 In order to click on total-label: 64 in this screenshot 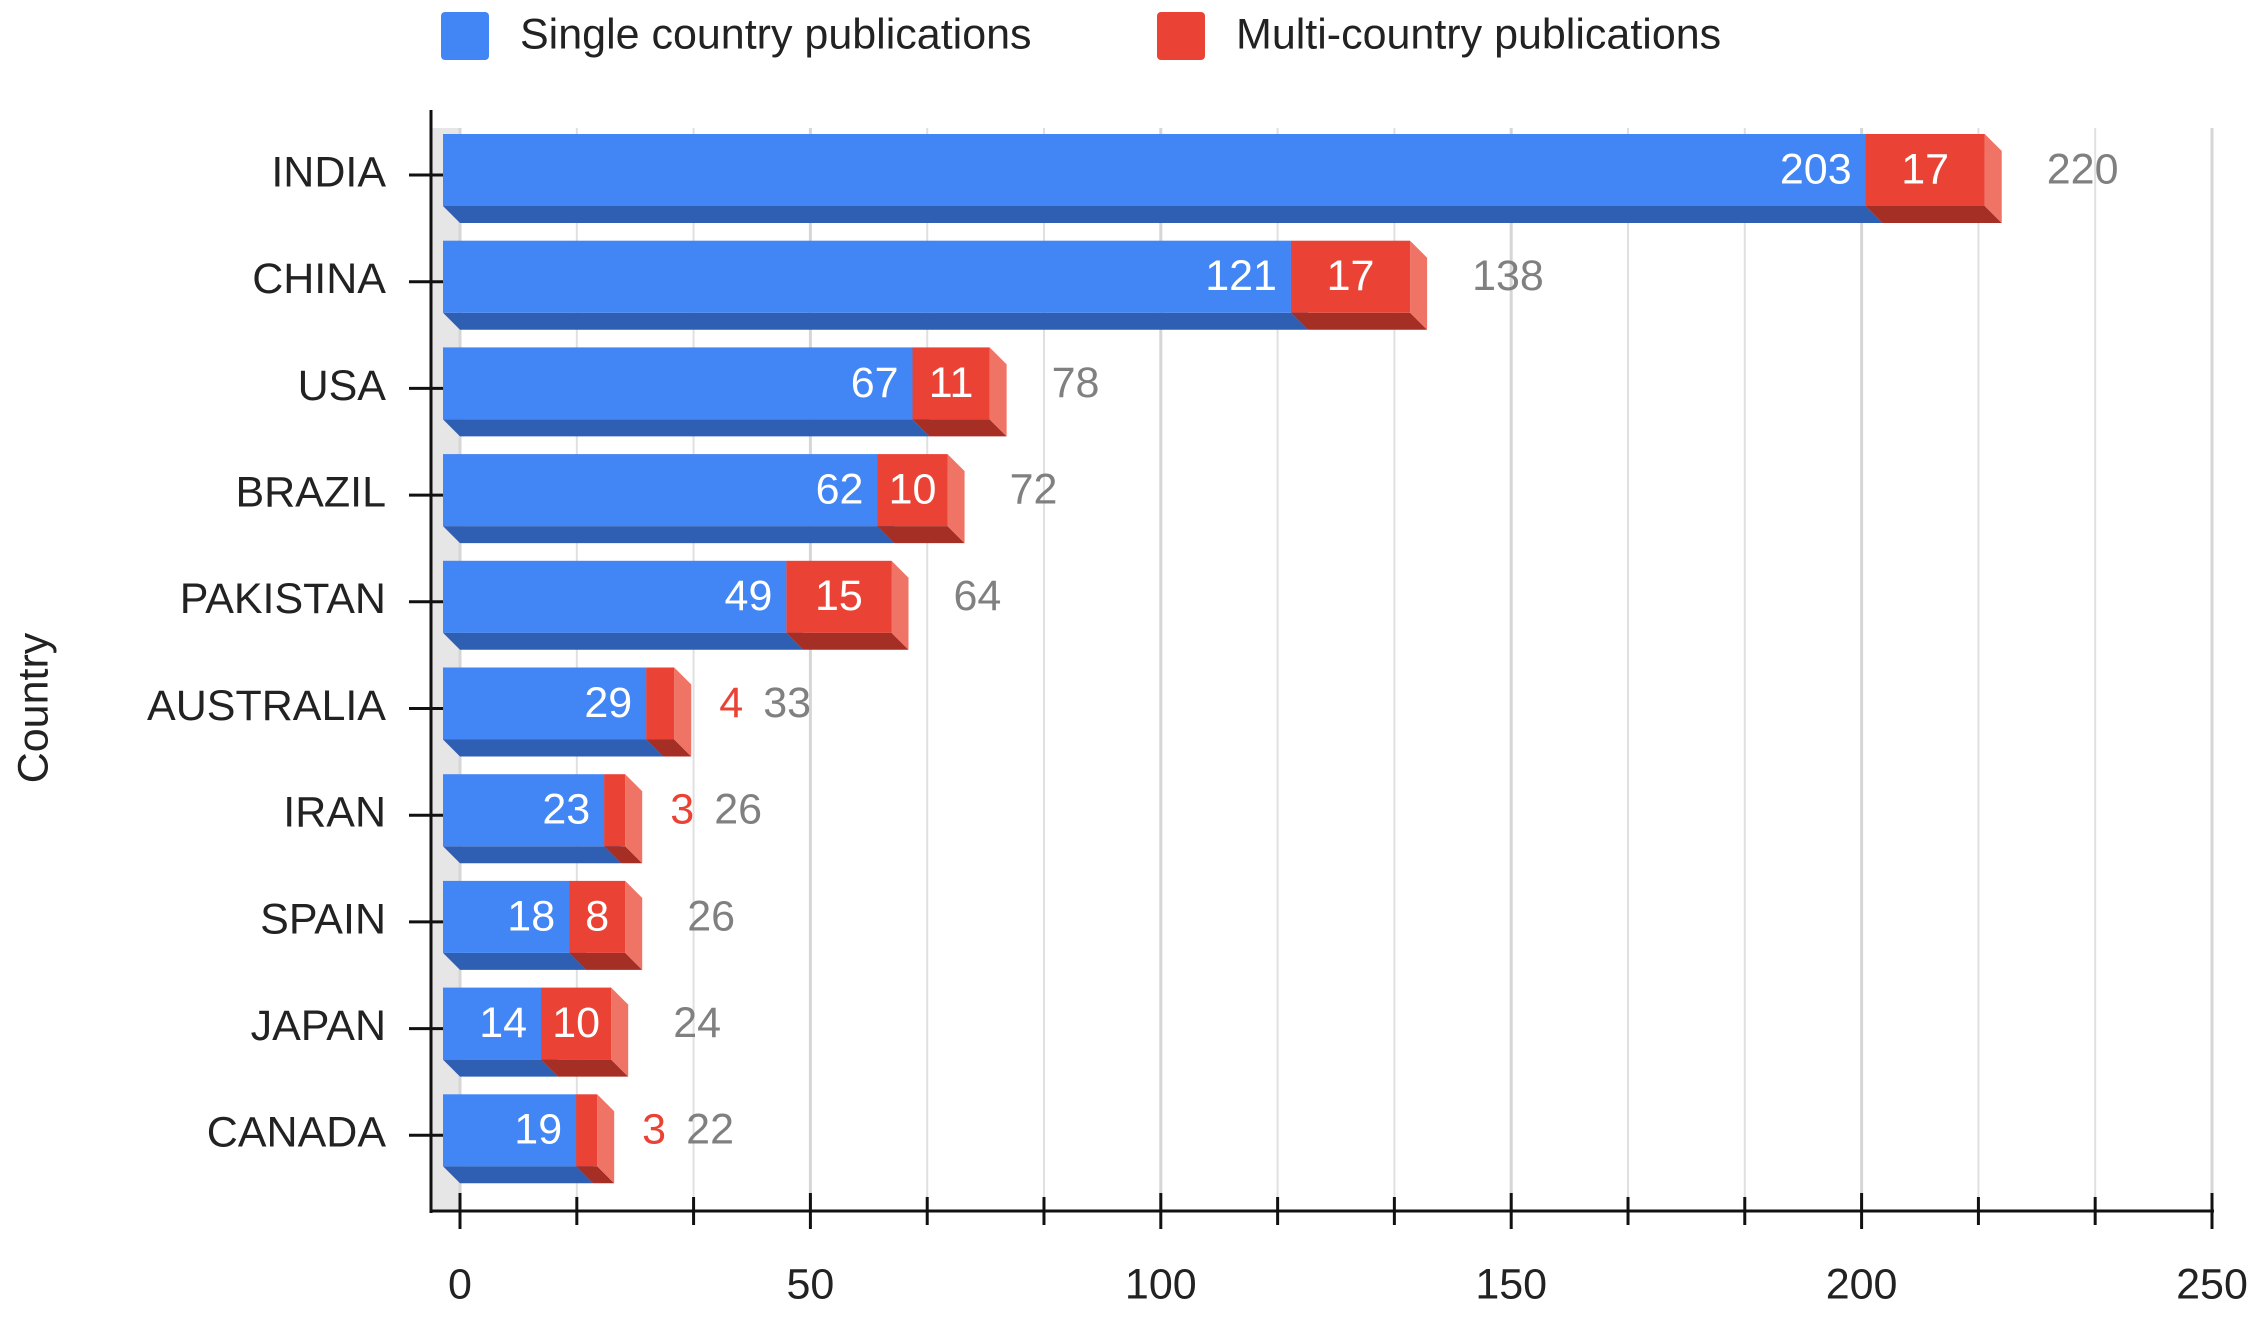, I will do `click(978, 596)`.